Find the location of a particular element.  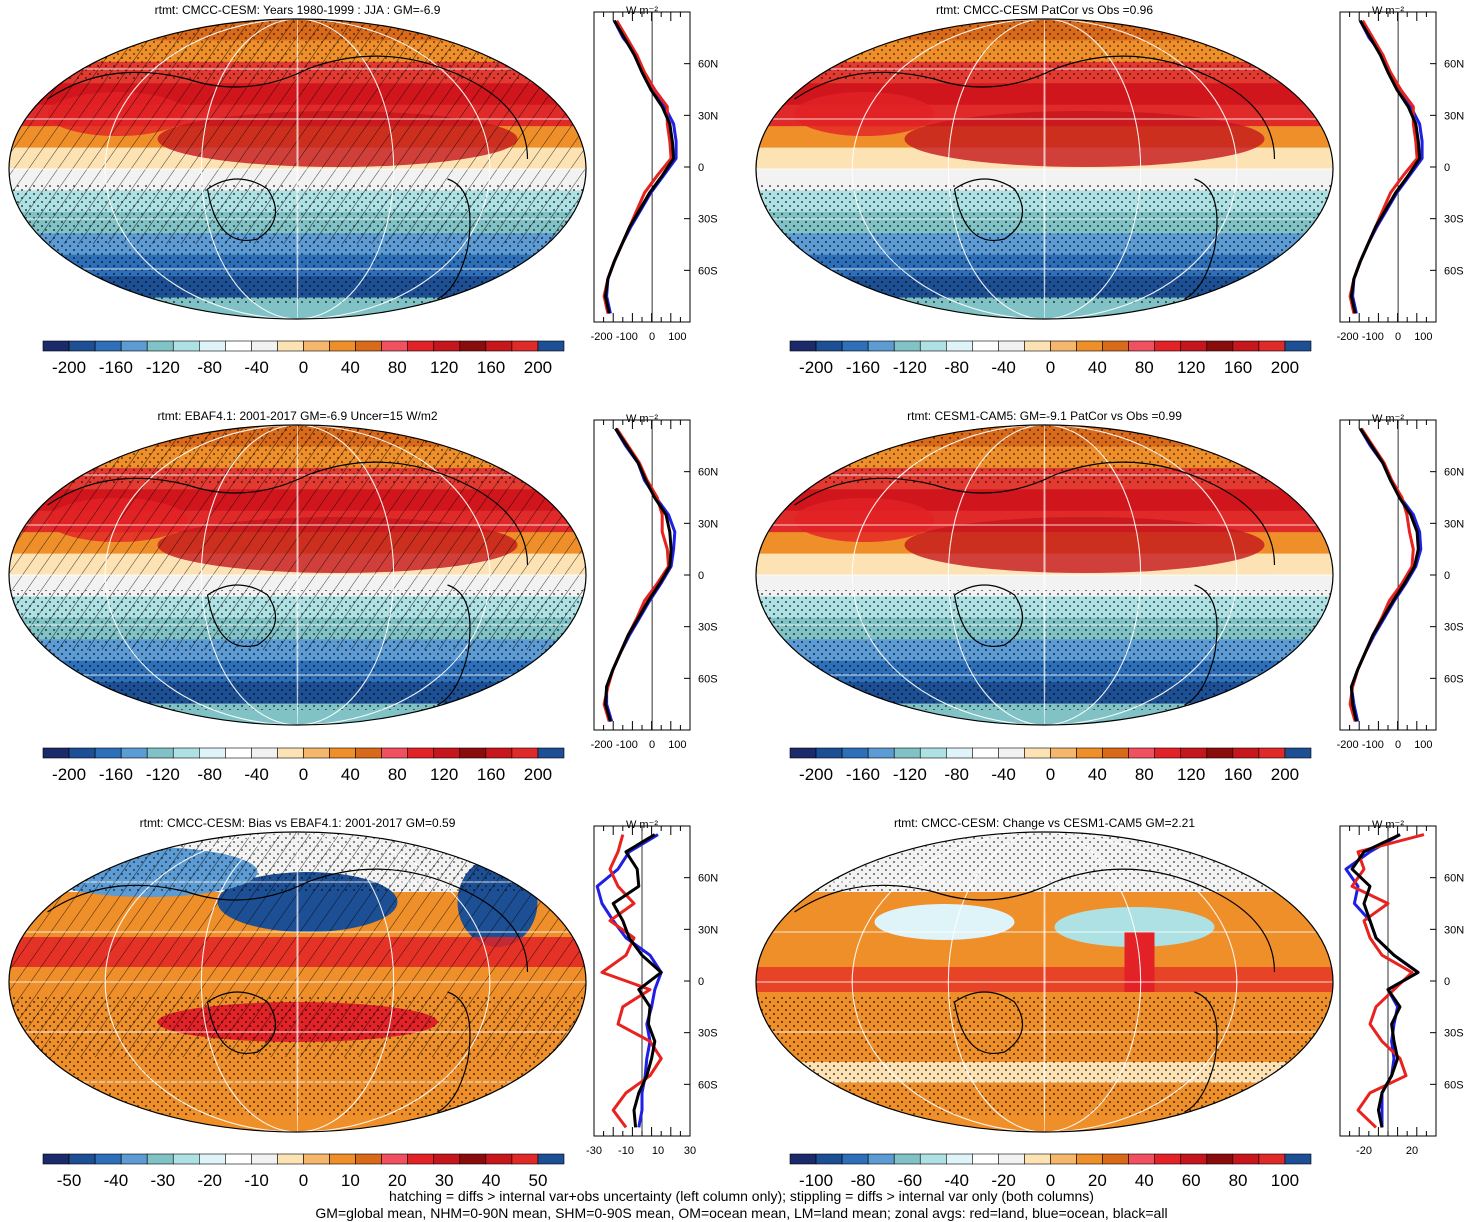

zonal-plot-6: W m⁻² -20 20 60N 30N 0 30S 60S is located at coordinates (1401, 988).